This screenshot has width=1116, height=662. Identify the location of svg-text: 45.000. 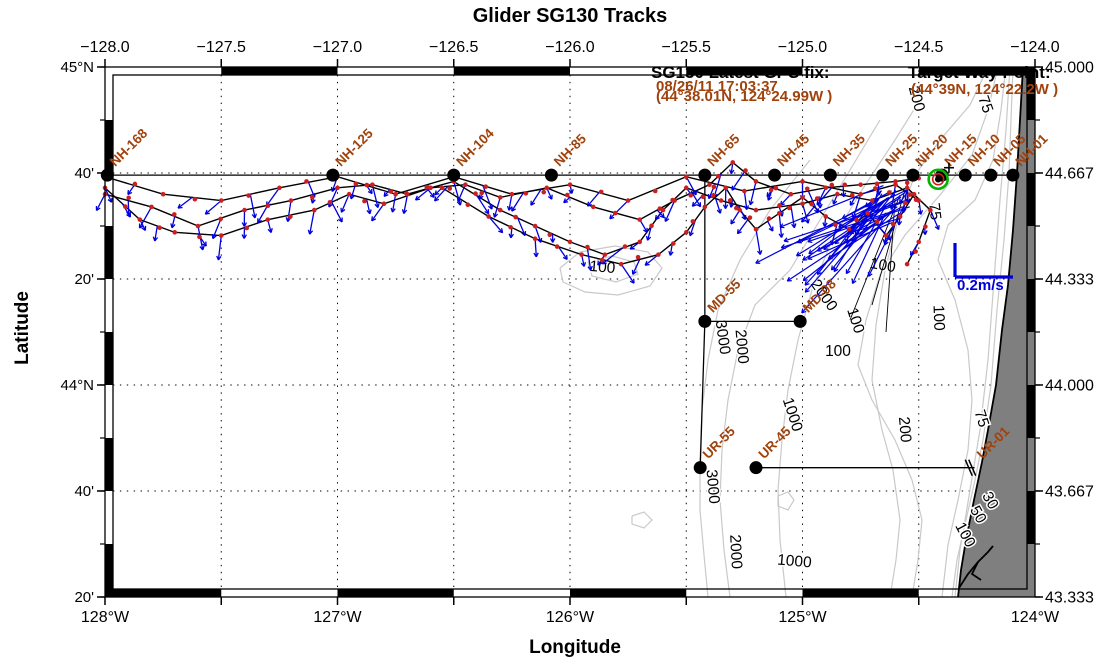
(1069, 68).